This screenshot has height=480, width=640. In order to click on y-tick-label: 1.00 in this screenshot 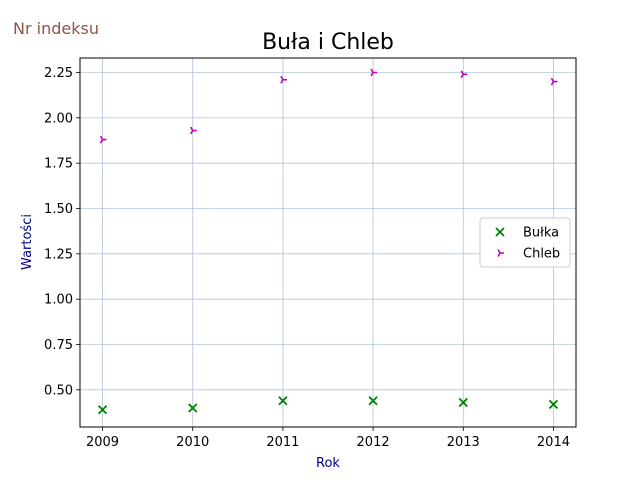, I will do `click(58, 300)`.